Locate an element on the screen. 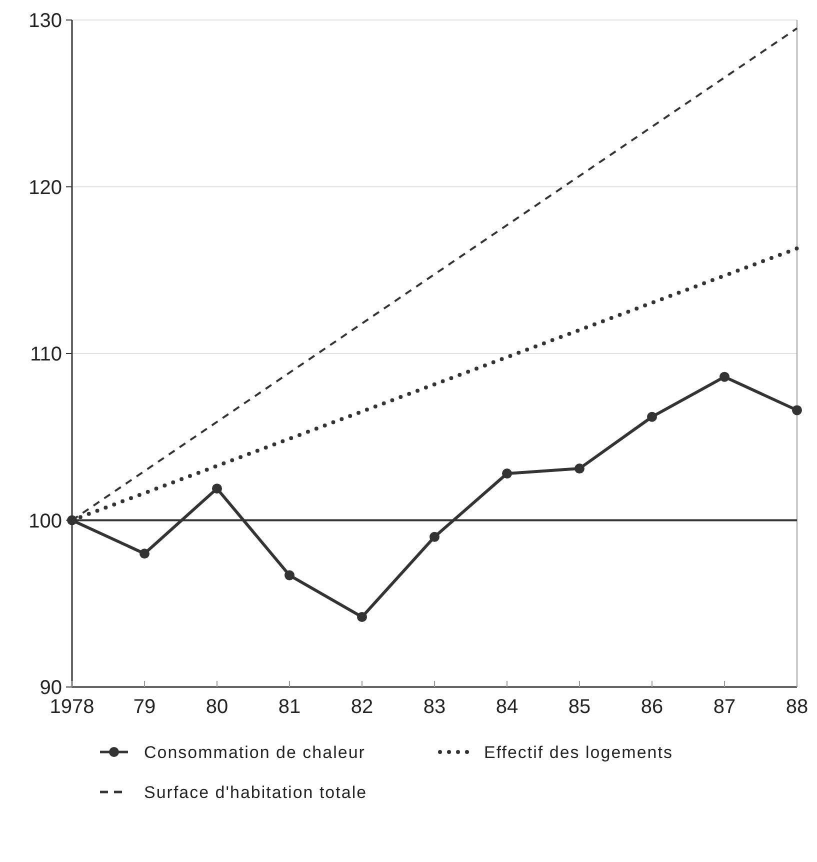 The width and height of the screenshot is (817, 862). x-tick-label: 86 is located at coordinates (652, 707).